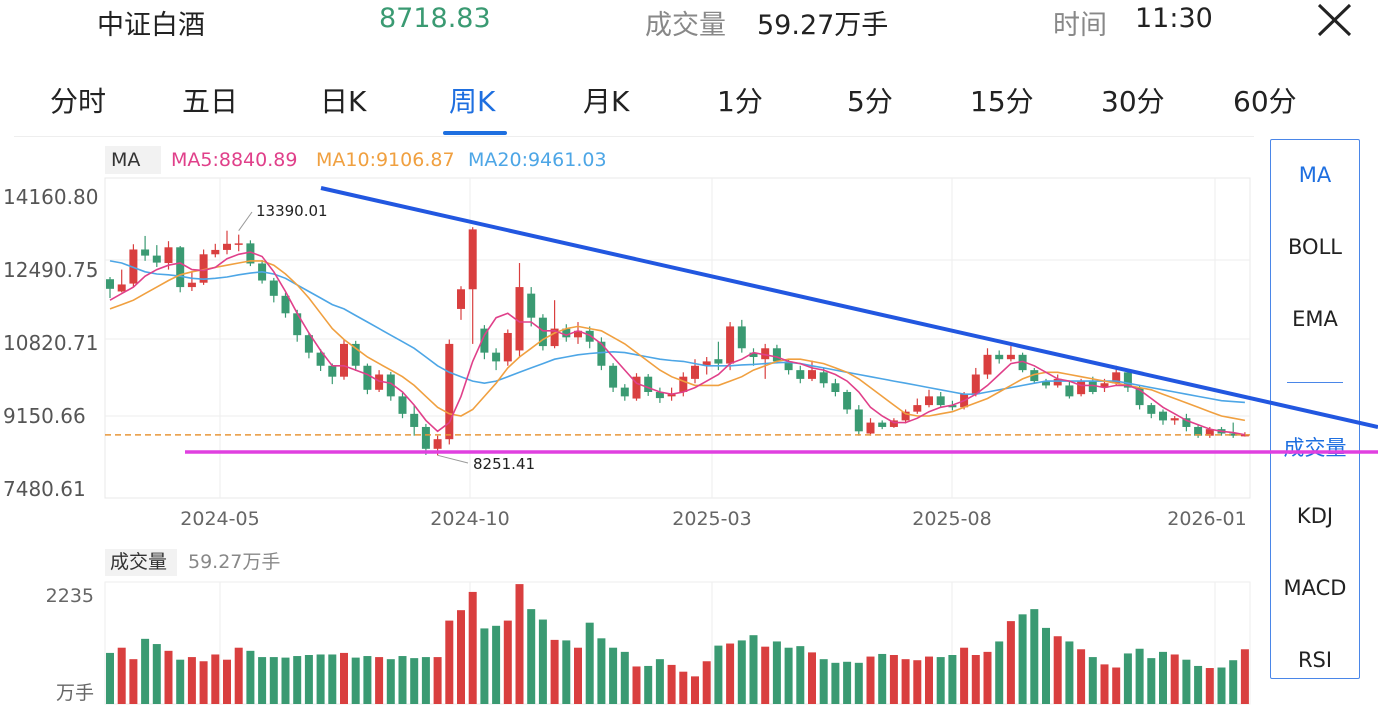 Image resolution: width=1378 pixels, height=722 pixels. What do you see at coordinates (1315, 319) in the screenshot?
I see `indicator-ema: EMA` at bounding box center [1315, 319].